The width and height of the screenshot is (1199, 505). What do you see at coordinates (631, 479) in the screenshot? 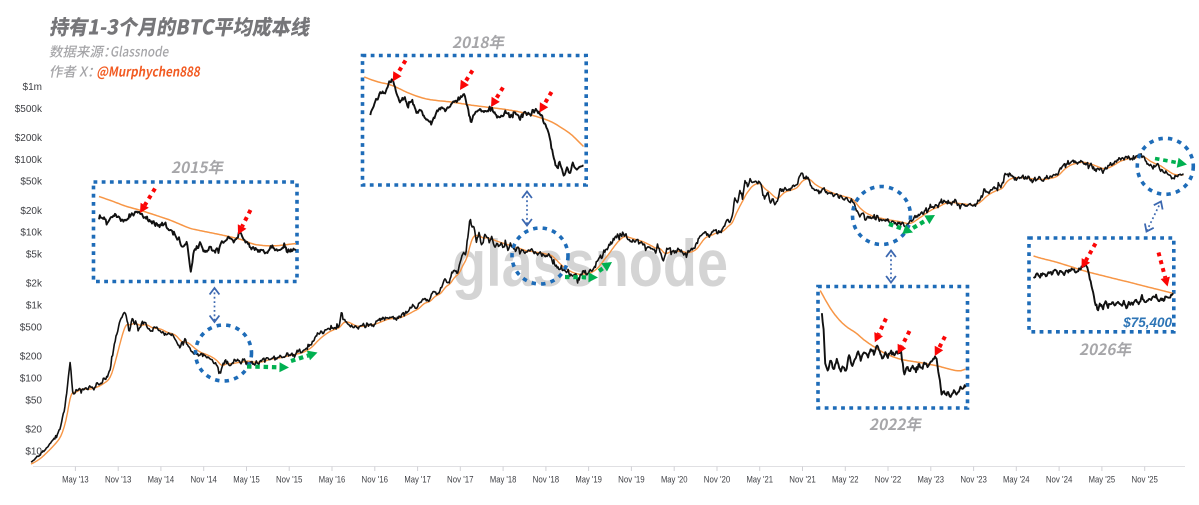
I see `svg-text: Nov '19` at bounding box center [631, 479].